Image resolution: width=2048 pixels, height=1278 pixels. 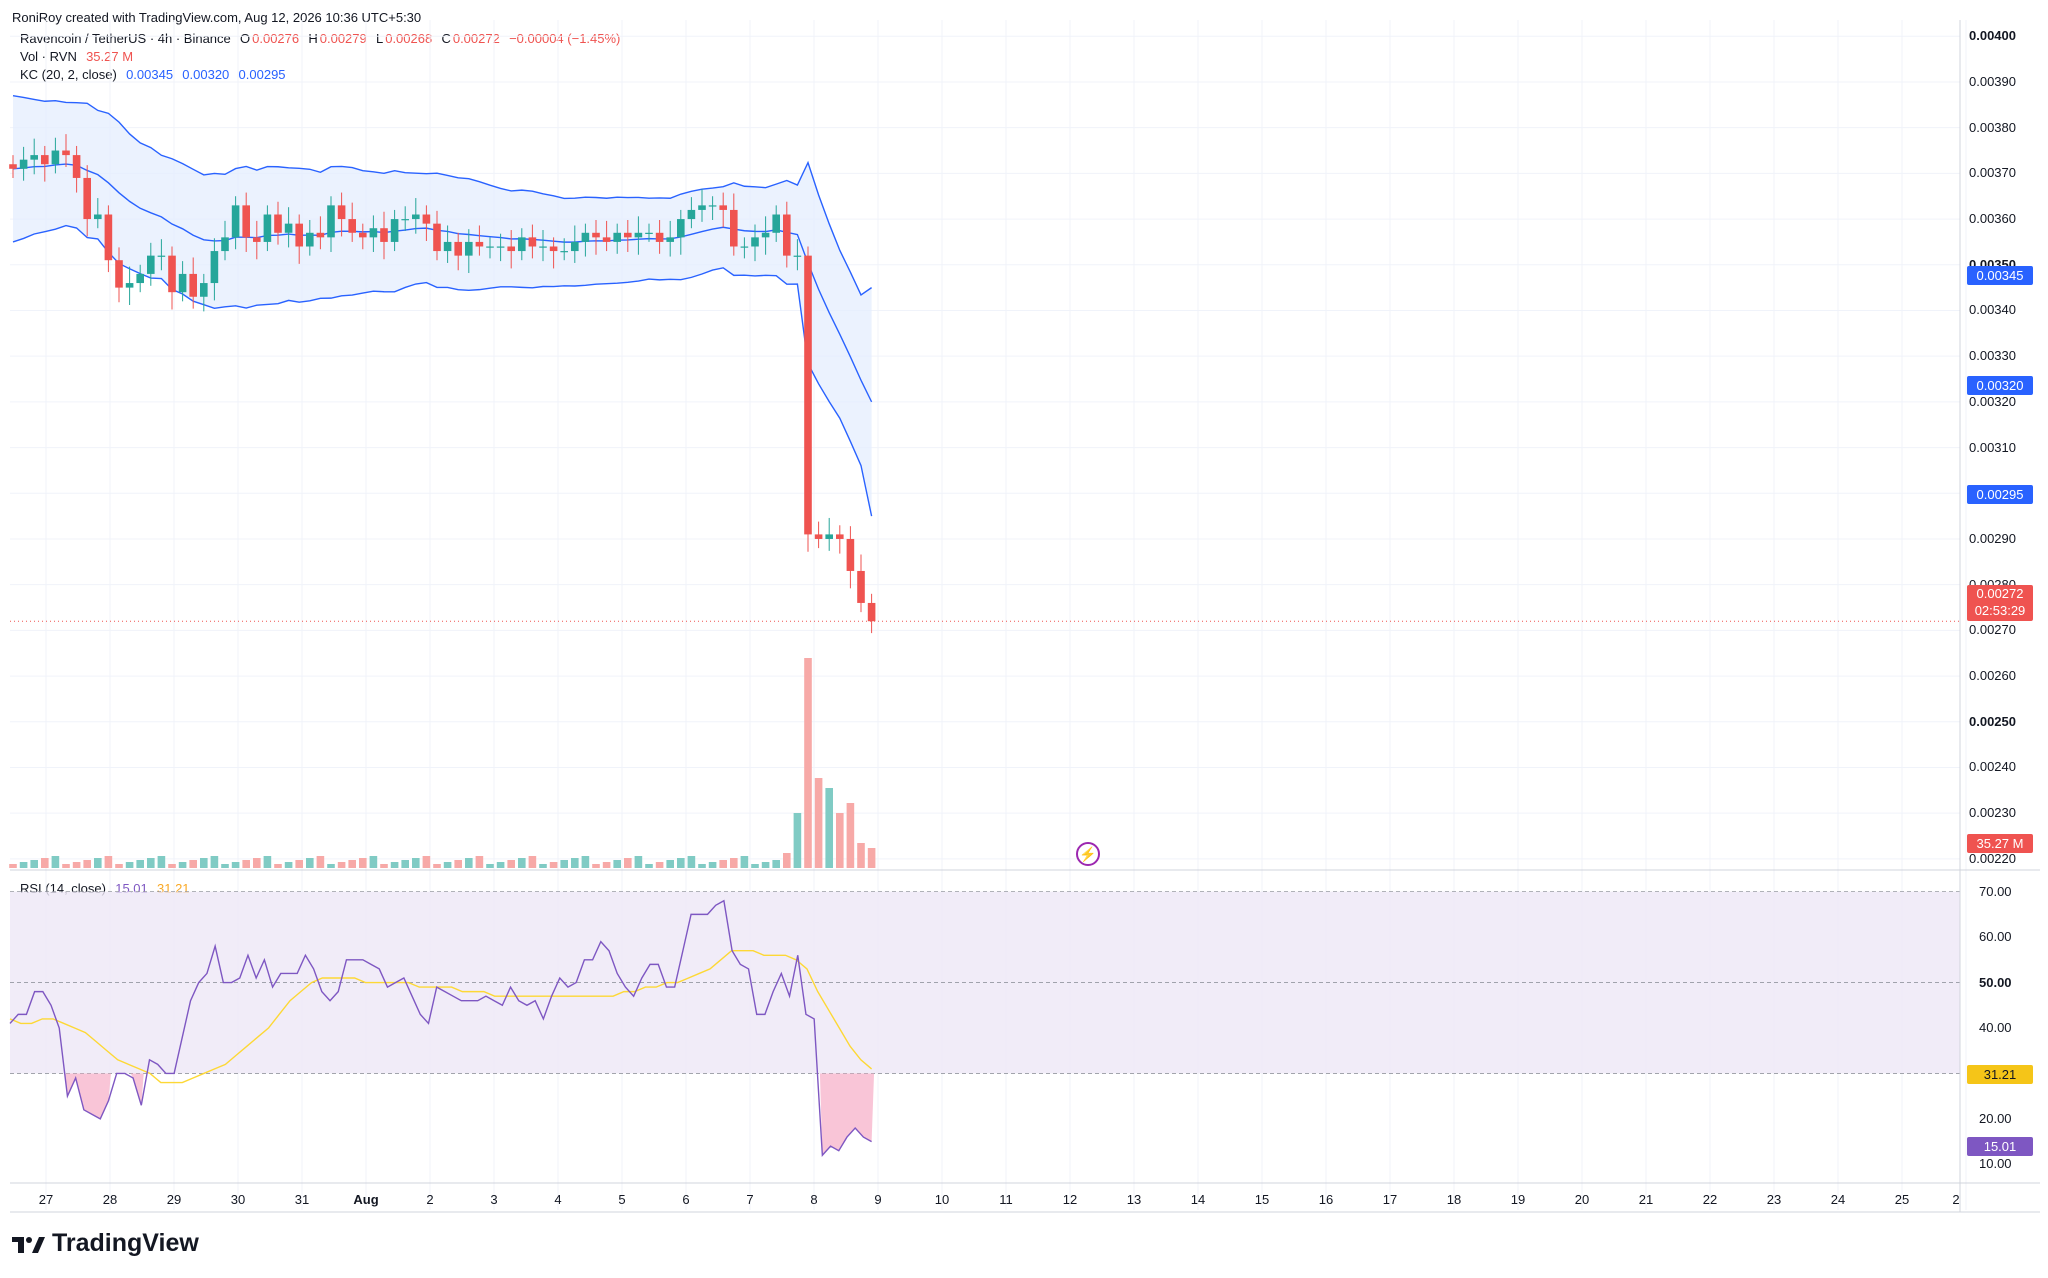 What do you see at coordinates (814, 1199) in the screenshot?
I see `time-tick-label: 8` at bounding box center [814, 1199].